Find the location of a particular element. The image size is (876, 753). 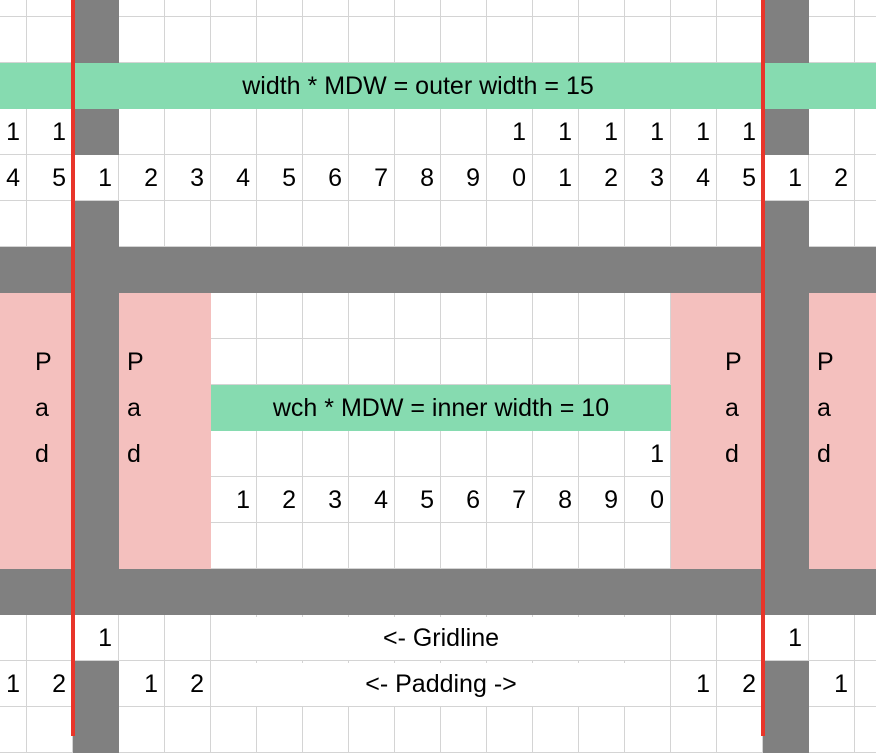

gridline-label: <- Gridline is located at coordinates (440, 638).